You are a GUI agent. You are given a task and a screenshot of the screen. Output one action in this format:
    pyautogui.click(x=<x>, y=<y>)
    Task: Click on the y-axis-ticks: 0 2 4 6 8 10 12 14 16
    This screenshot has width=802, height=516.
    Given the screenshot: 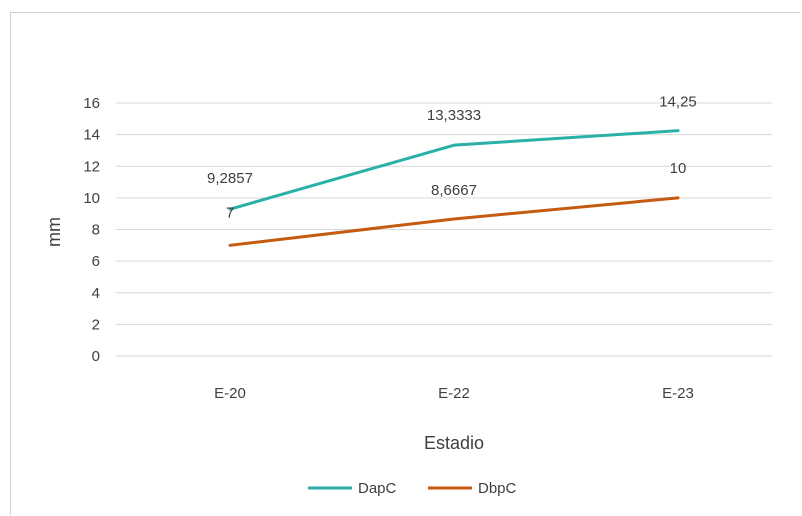 What is the action you would take?
    pyautogui.click(x=91, y=230)
    